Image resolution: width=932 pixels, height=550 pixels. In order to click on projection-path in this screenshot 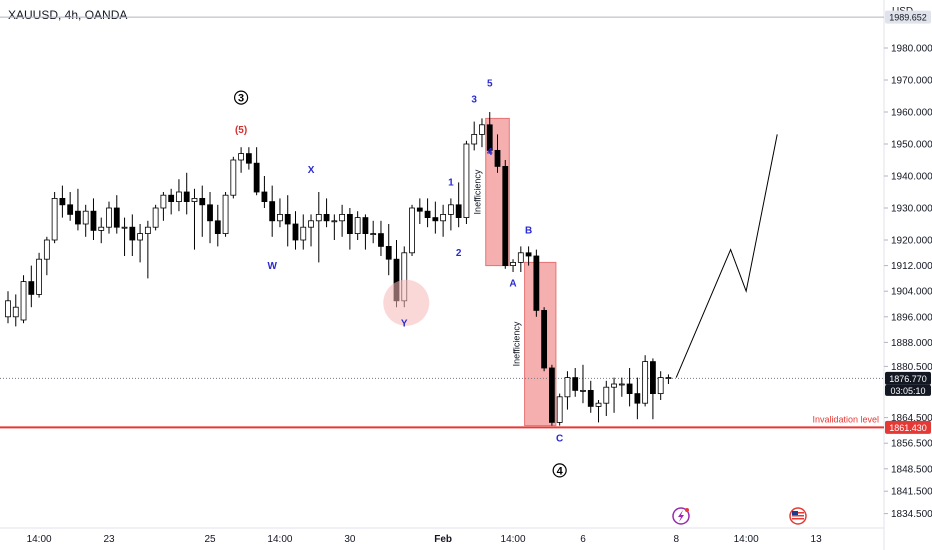, I will do `click(726, 256)`.